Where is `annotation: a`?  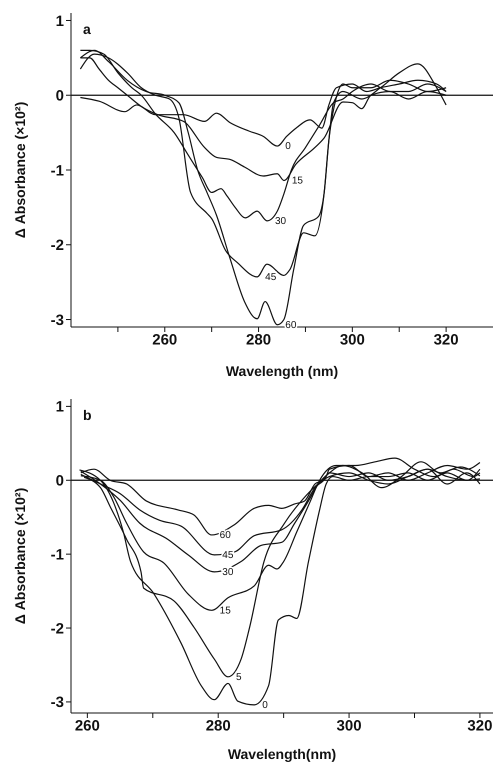
annotation: a is located at coordinates (87, 29).